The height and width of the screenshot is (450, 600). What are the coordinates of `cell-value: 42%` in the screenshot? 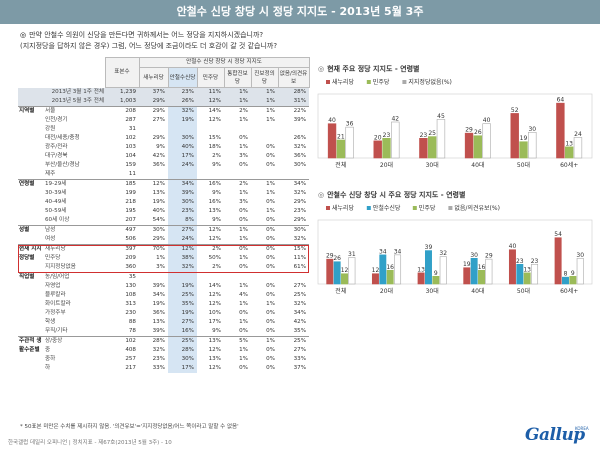 It's located at (158, 156).